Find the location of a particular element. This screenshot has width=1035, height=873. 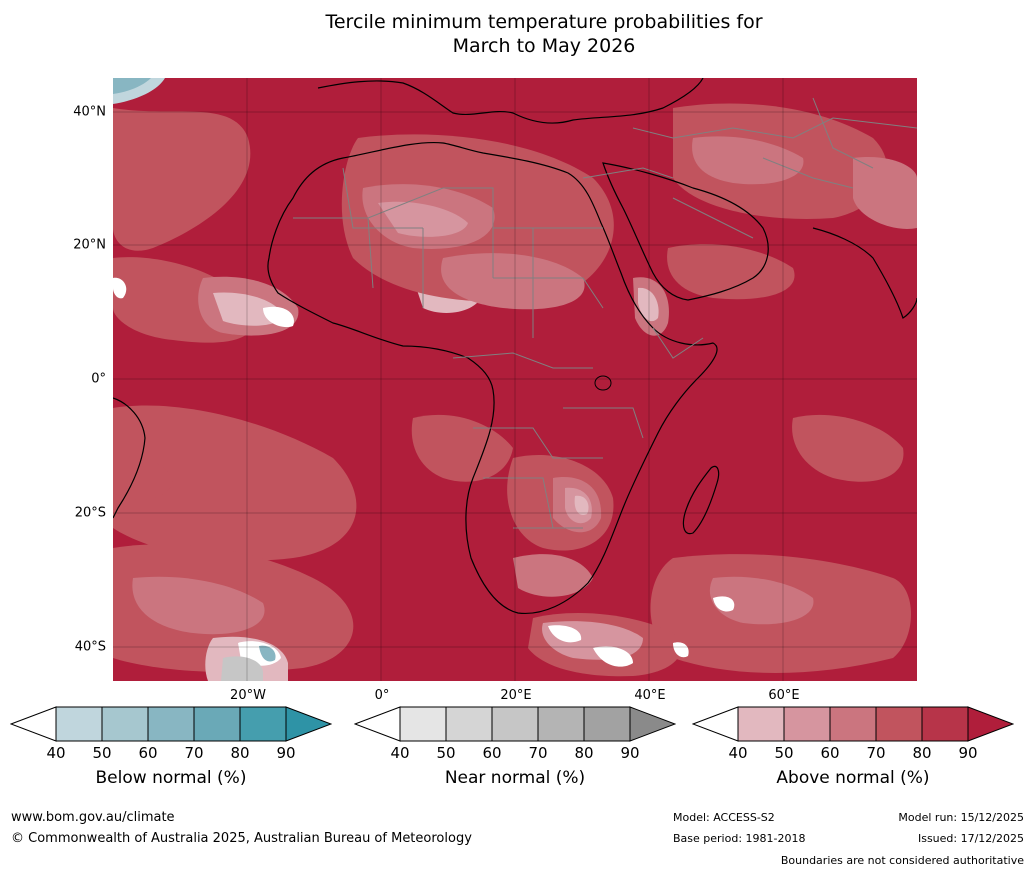

colorbar-below-swatches is located at coordinates (171, 724).